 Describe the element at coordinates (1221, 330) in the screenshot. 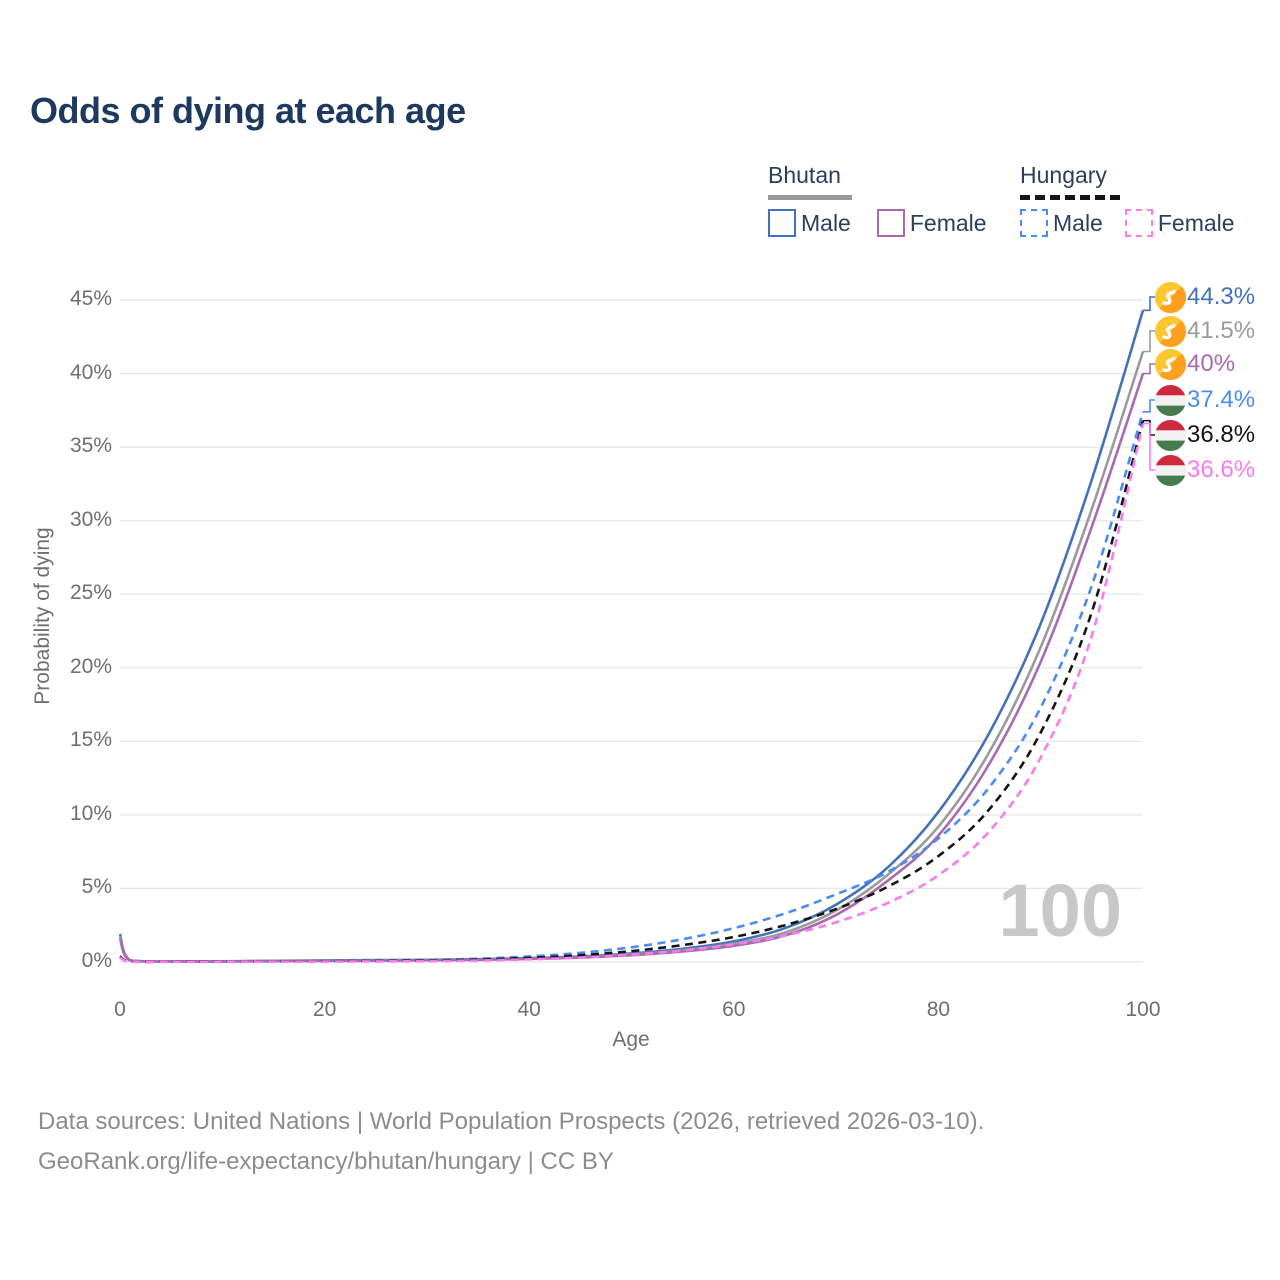

I see `end-label-bhutan: 41.5%` at that location.